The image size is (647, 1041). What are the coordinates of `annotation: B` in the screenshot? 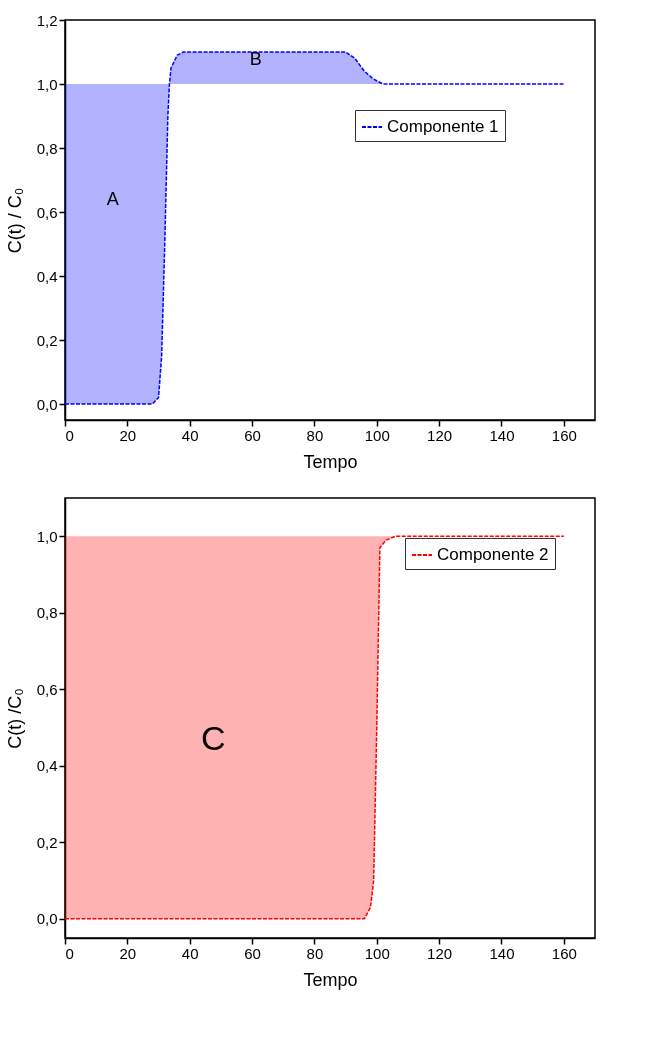 It's located at (255, 59).